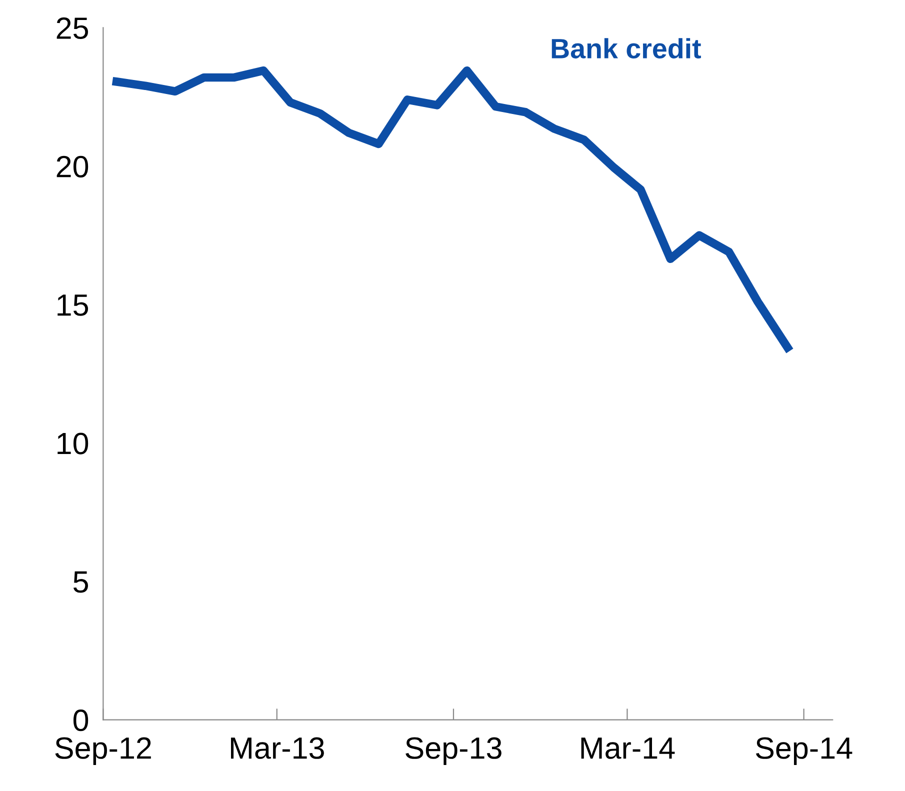 The image size is (905, 791). I want to click on y-tick-label: 10, so click(73, 443).